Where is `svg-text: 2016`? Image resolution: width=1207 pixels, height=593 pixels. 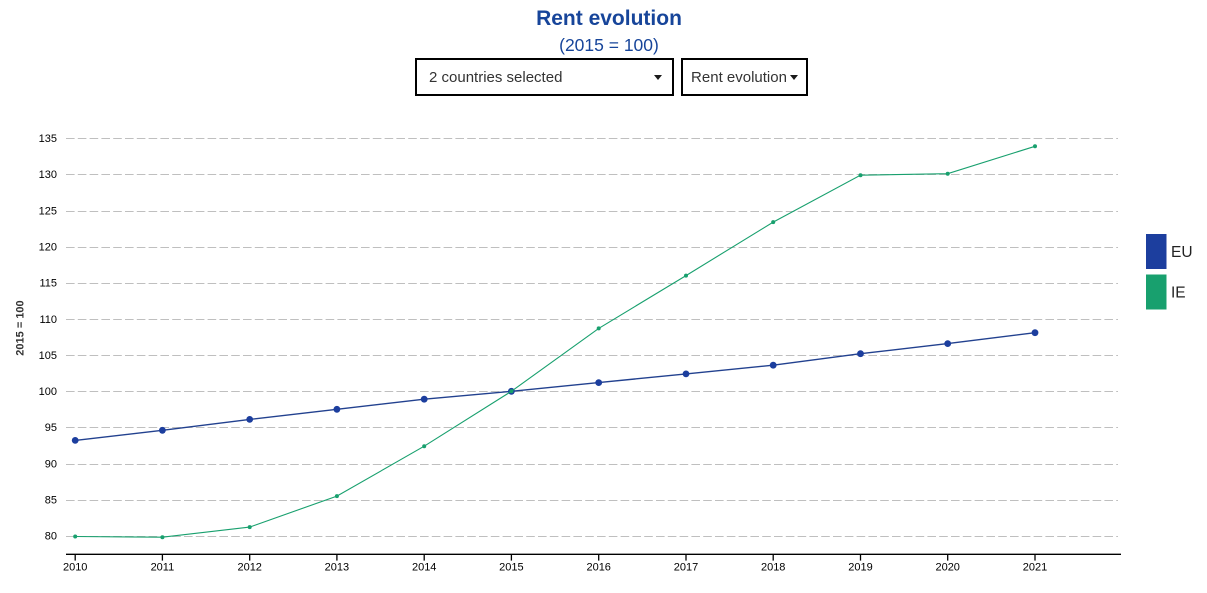 svg-text: 2016 is located at coordinates (598, 568).